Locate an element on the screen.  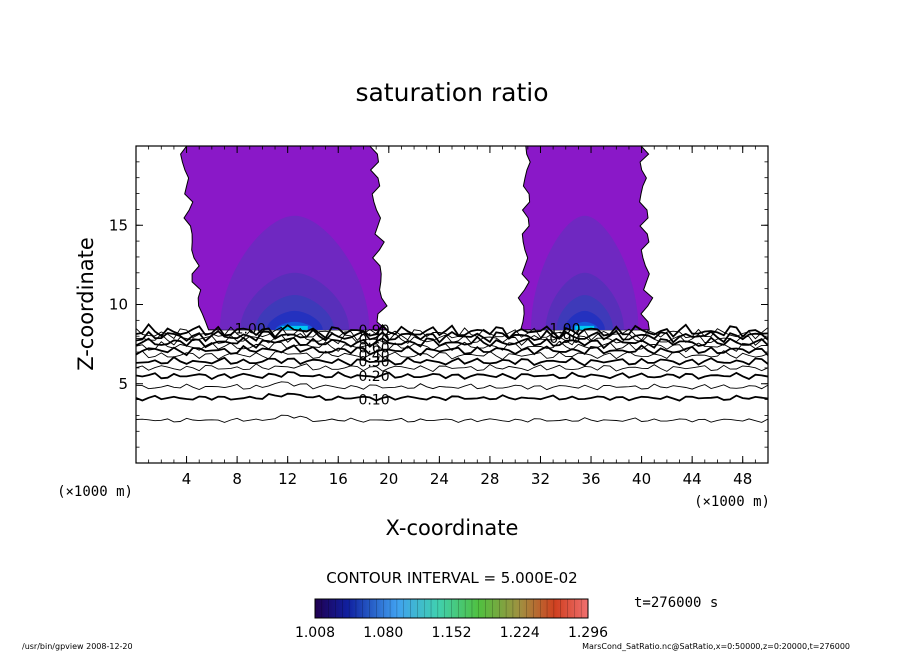
contour-label: 0.20 is located at coordinates (373, 377).